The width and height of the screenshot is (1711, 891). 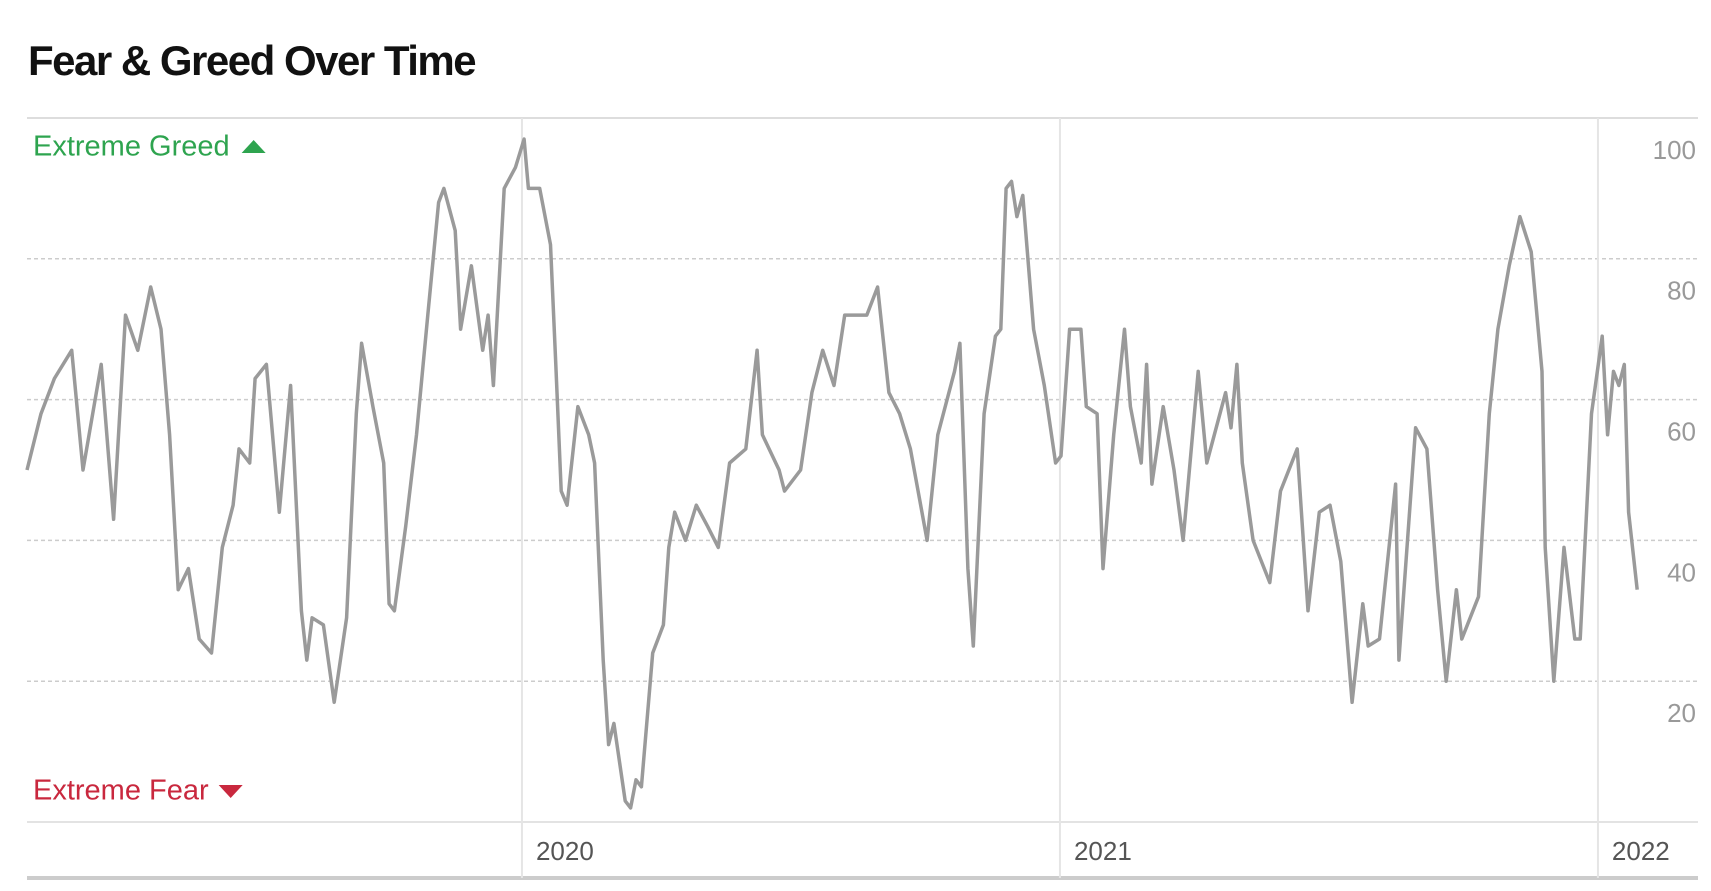 I want to click on up-arrow-icon, so click(x=253, y=146).